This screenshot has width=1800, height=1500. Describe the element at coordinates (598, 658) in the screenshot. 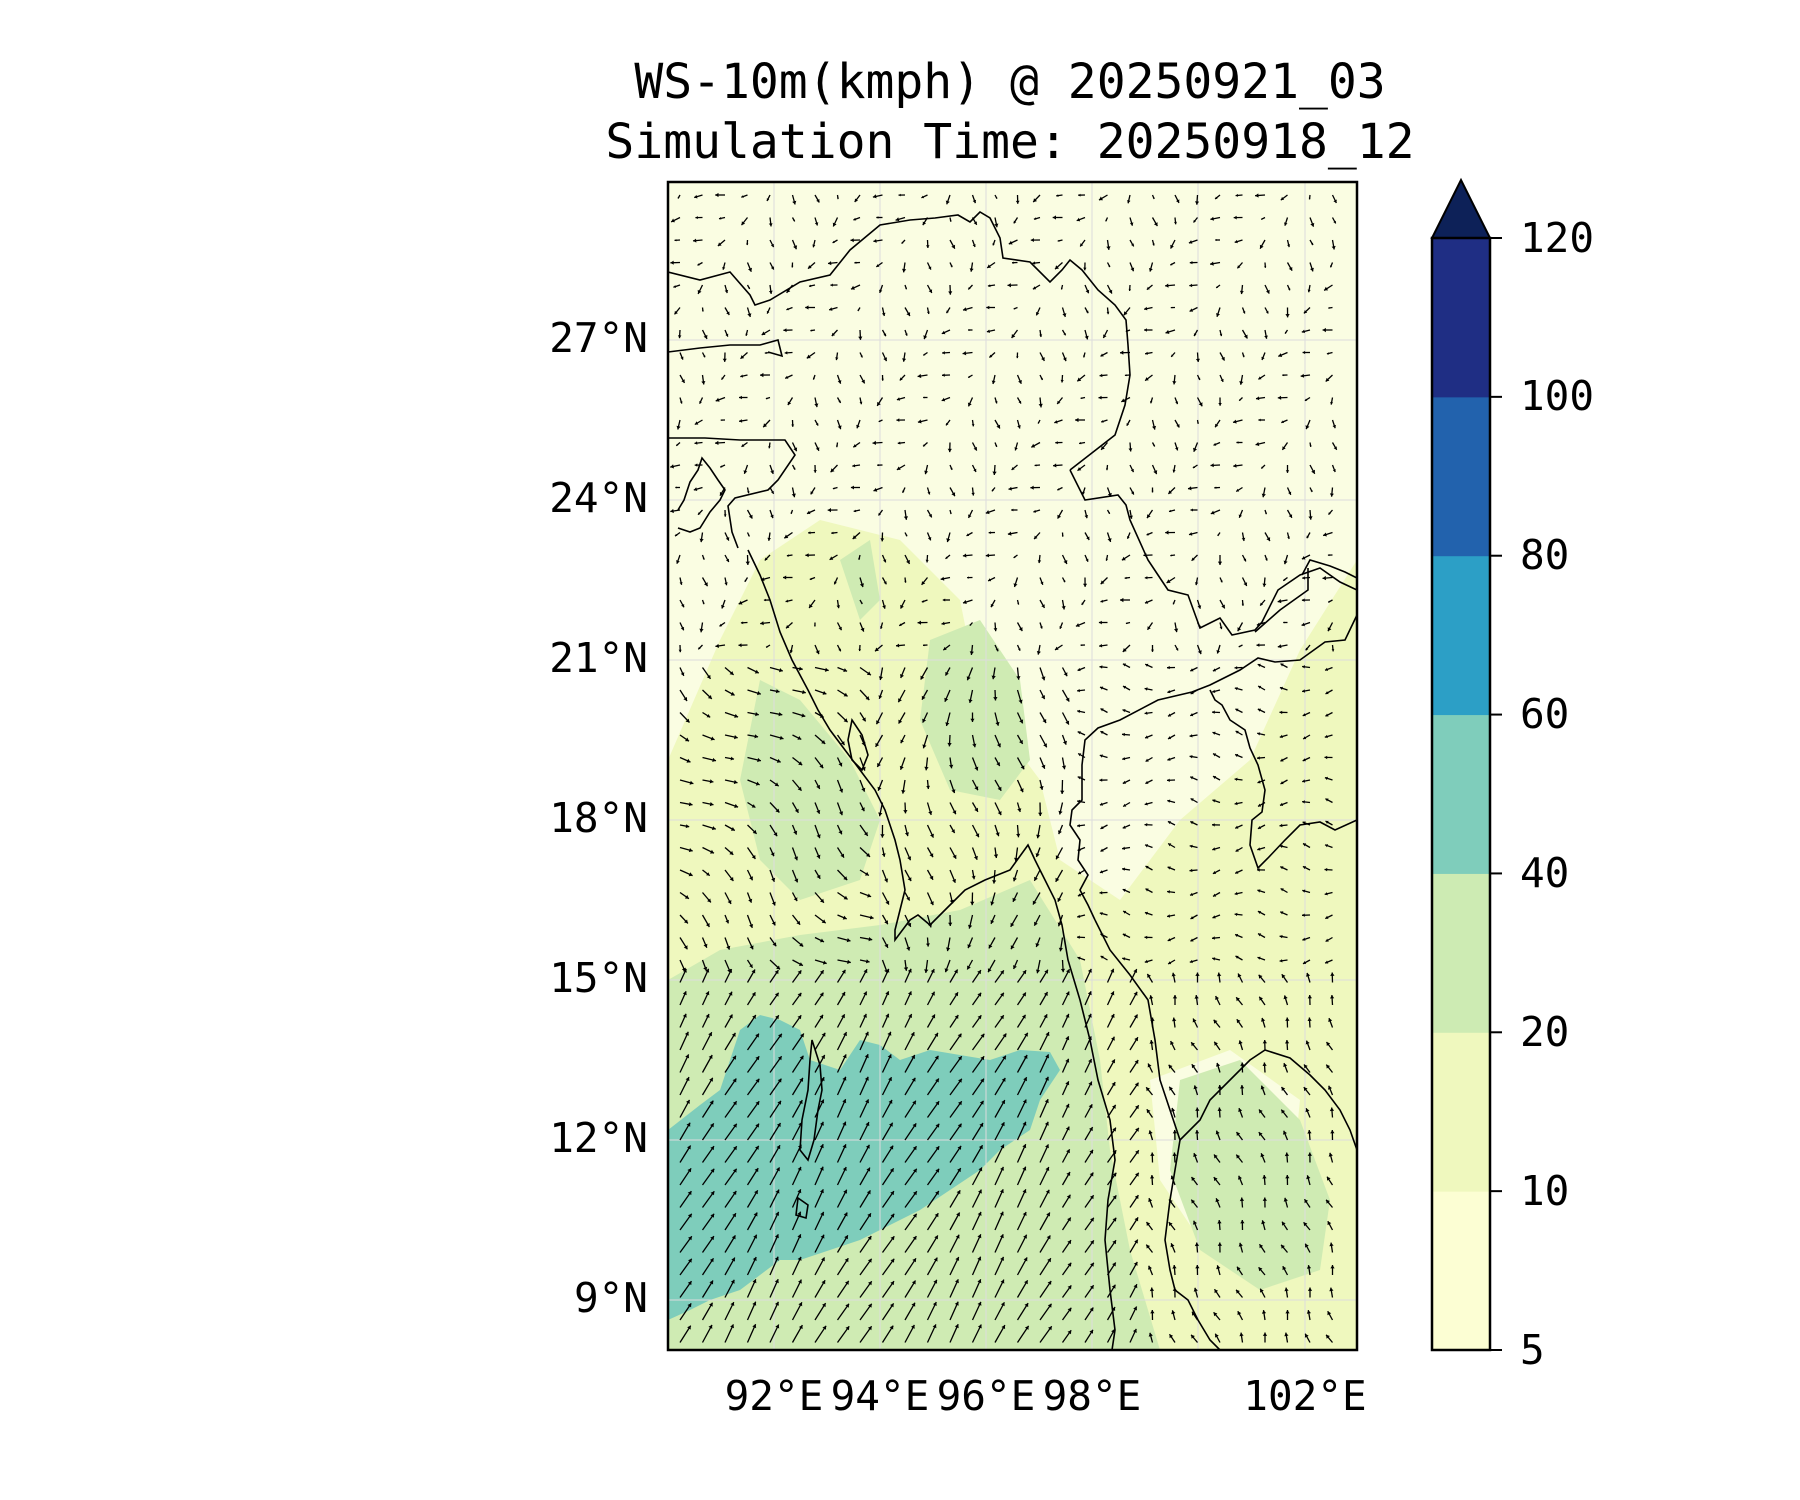

I see `lat-tick-label: 21°N` at that location.